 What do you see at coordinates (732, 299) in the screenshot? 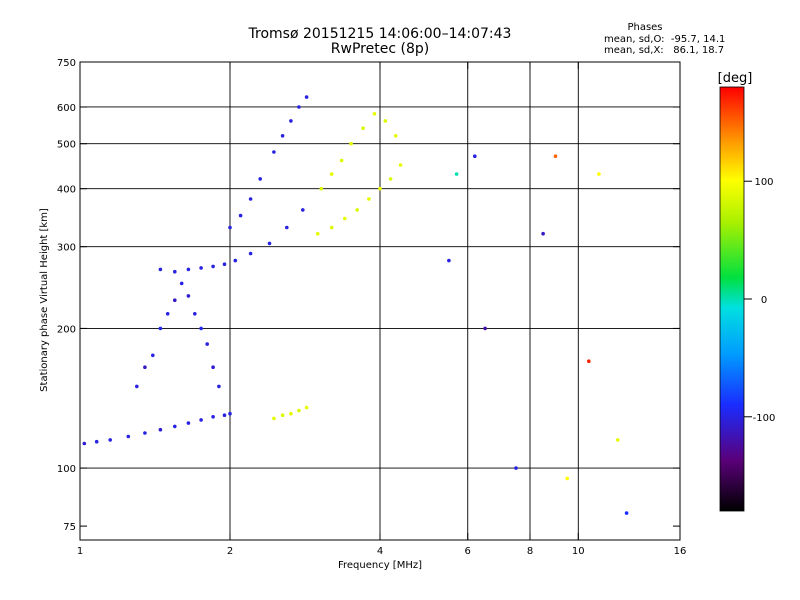
I see `colorbar` at bounding box center [732, 299].